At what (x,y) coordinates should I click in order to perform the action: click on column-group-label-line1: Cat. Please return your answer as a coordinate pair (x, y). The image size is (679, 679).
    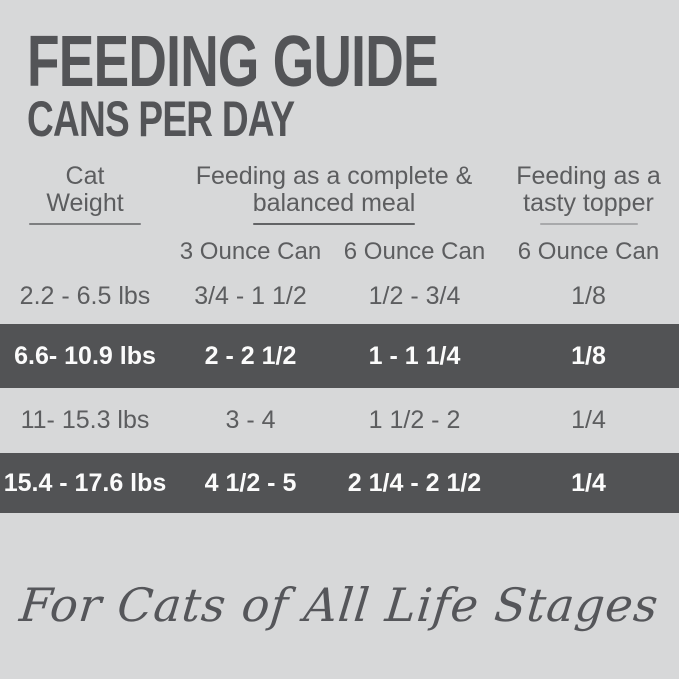
    Looking at the image, I should click on (85, 176).